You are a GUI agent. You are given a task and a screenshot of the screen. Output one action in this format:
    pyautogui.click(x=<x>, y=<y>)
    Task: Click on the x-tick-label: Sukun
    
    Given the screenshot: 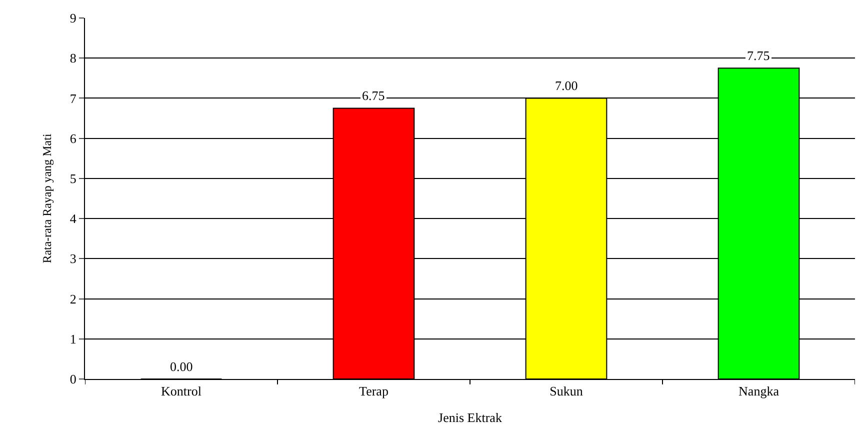 What is the action you would take?
    pyautogui.click(x=567, y=391)
    